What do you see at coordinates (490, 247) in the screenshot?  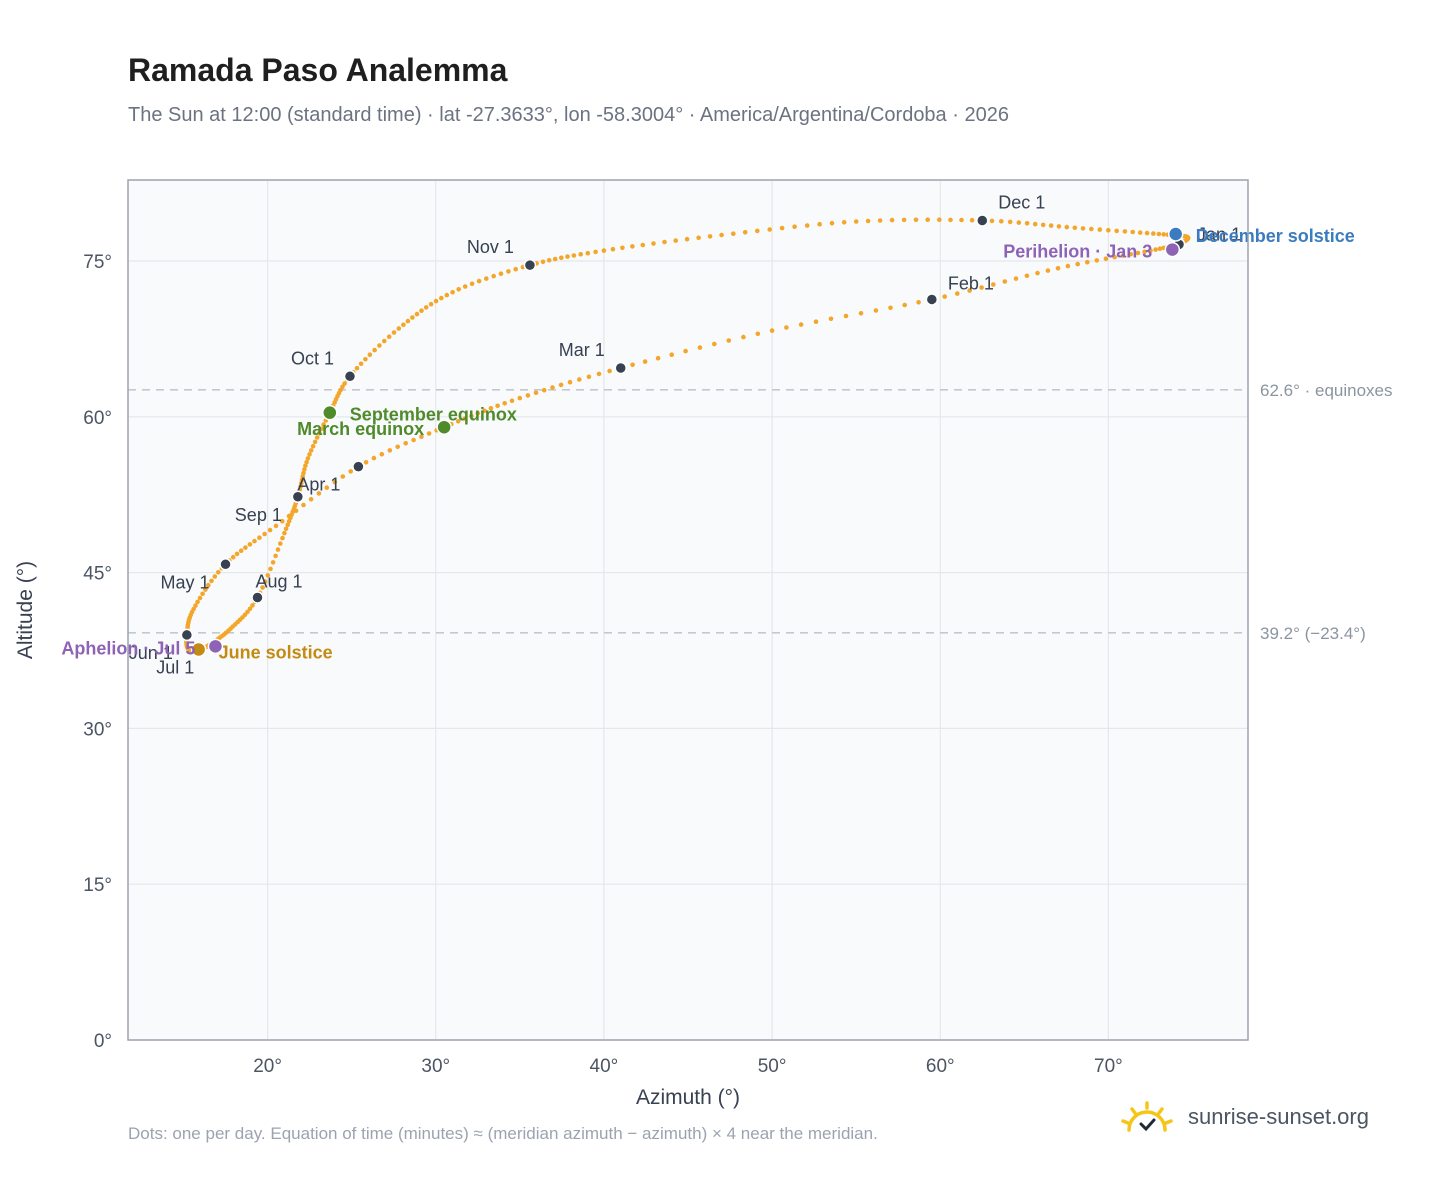 I see `month-label: Nov 1` at bounding box center [490, 247].